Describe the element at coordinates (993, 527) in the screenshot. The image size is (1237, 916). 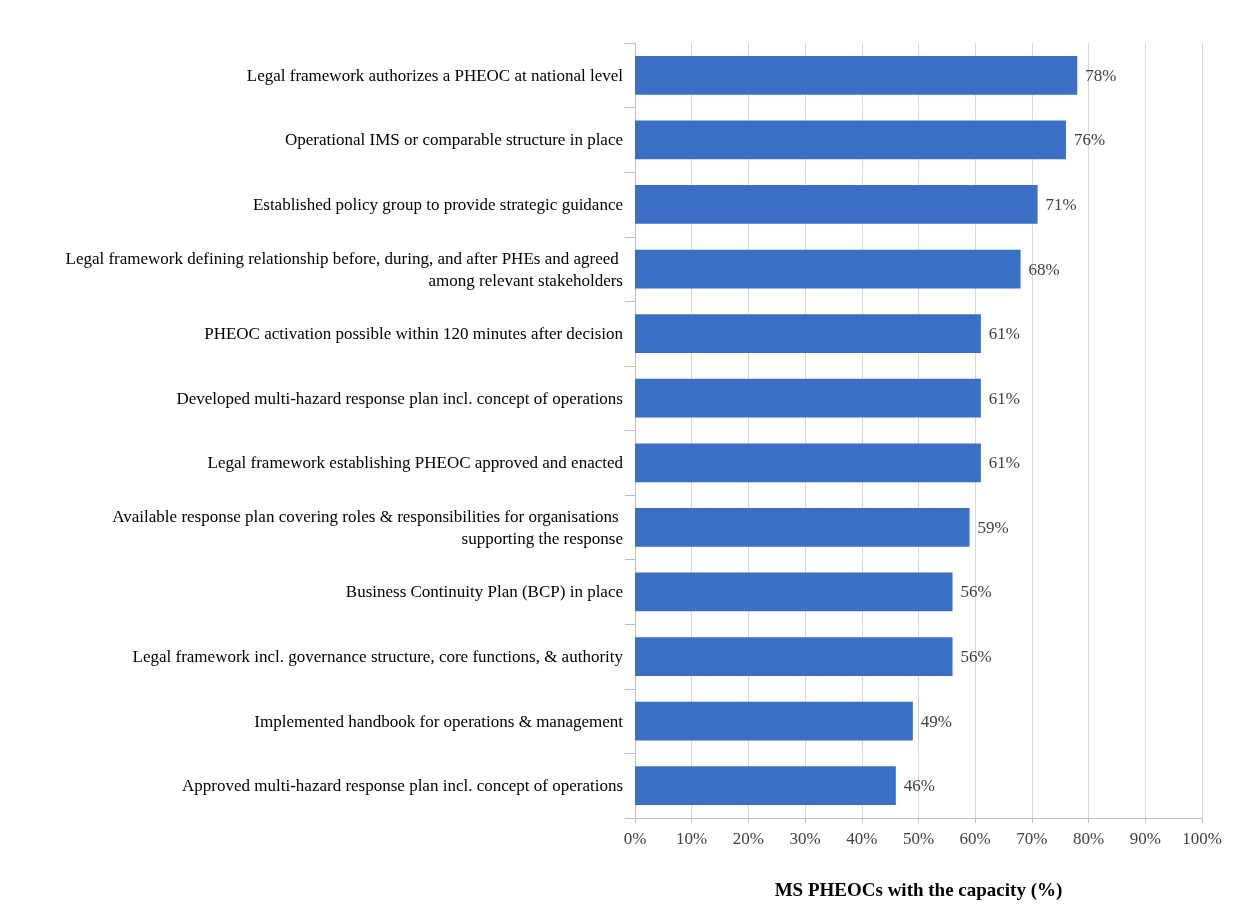
I see `data-label: 59%` at that location.